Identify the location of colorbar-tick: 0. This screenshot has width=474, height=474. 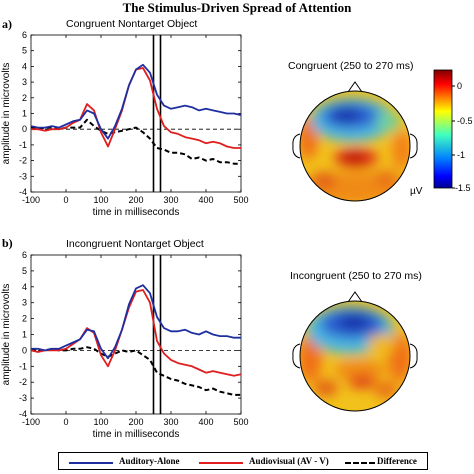
(459, 86).